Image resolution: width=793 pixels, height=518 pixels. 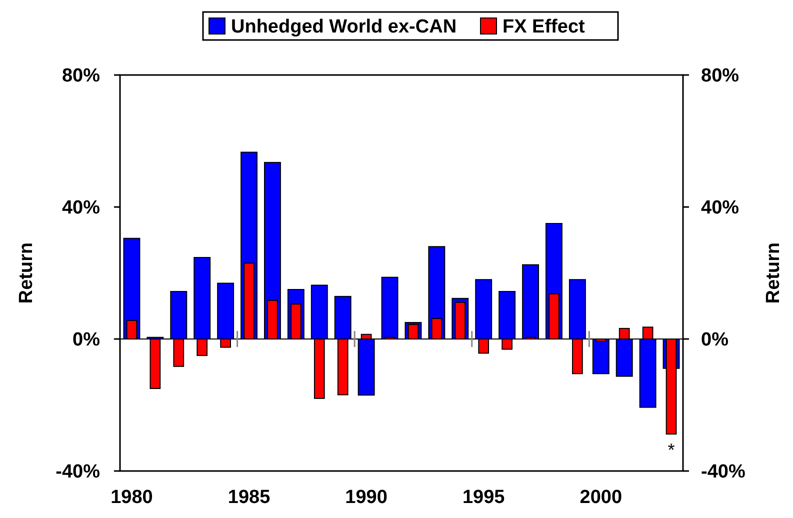 I want to click on x-tick-label: 1995, so click(x=484, y=497).